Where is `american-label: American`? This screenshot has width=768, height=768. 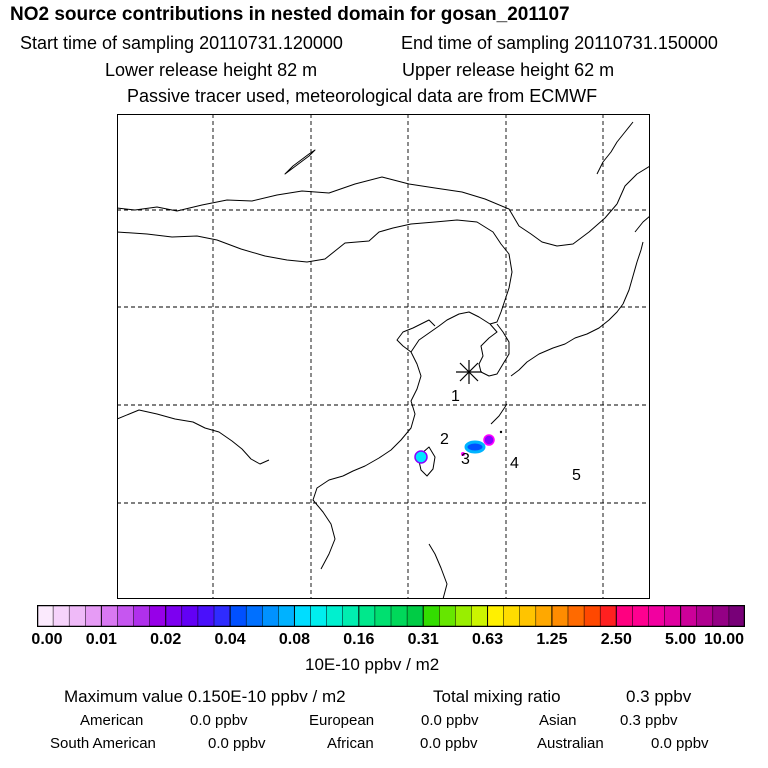 american-label: American is located at coordinates (112, 720).